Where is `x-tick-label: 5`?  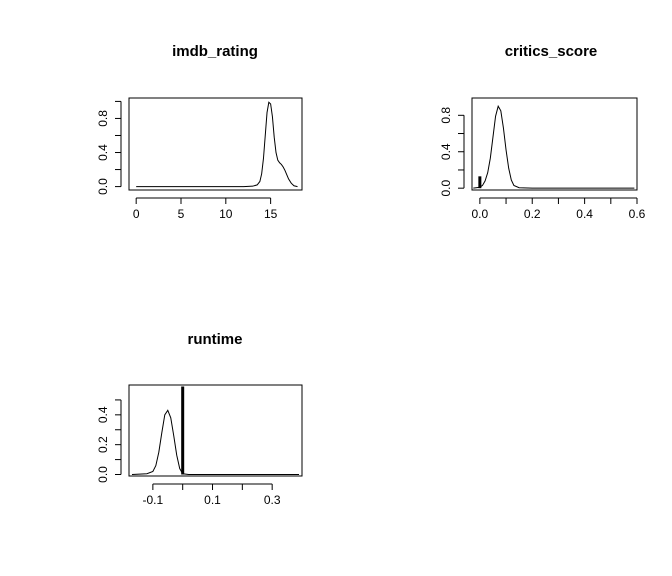
x-tick-label: 5 is located at coordinates (181, 214).